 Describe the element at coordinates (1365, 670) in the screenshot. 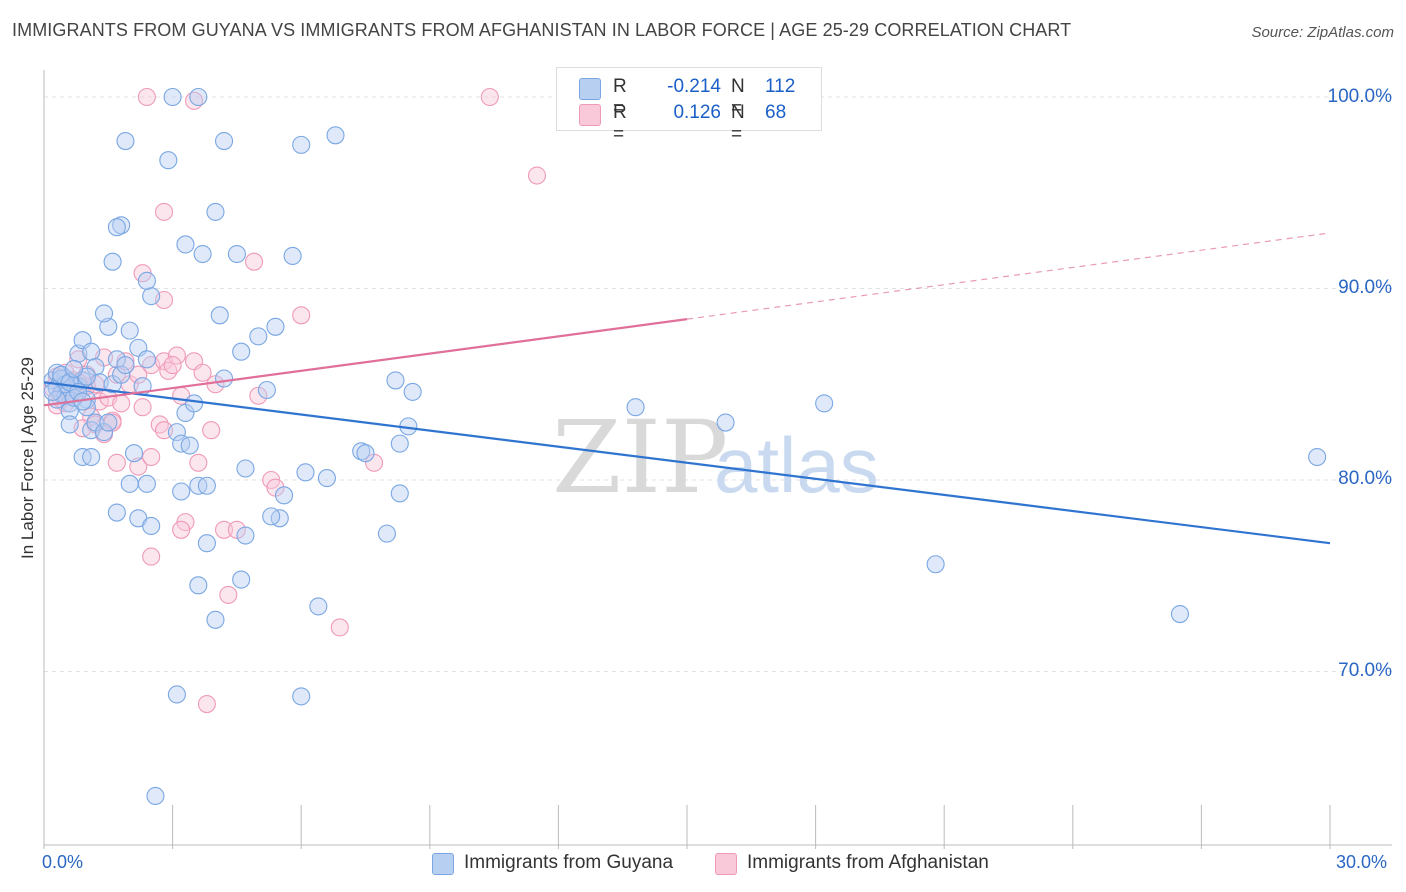

I see `y-tick-70: 70.0%` at that location.